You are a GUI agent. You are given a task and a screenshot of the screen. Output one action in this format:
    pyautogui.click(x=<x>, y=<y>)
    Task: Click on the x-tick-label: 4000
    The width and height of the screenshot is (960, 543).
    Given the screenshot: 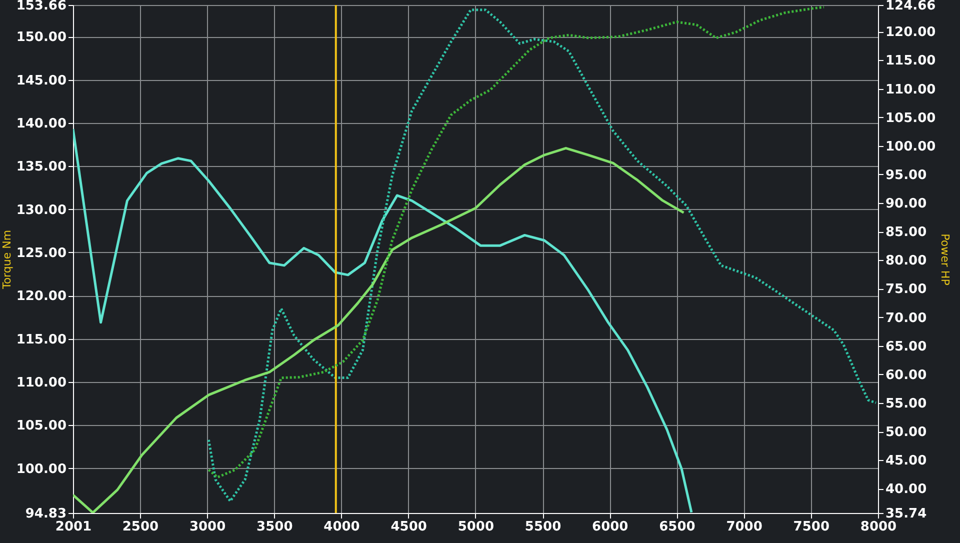 What is the action you would take?
    pyautogui.click(x=342, y=527)
    